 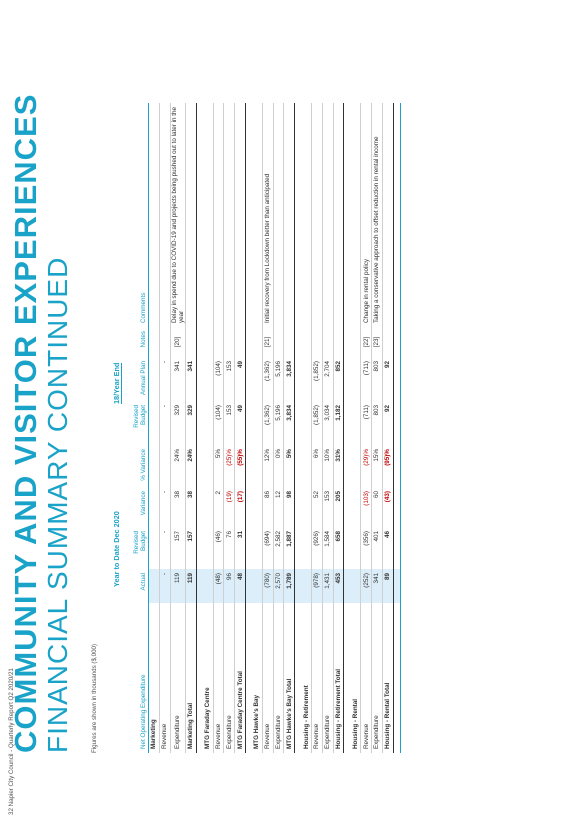 What do you see at coordinates (366, 215) in the screenshot?
I see `table-cell: Change in rental policy` at bounding box center [366, 215].